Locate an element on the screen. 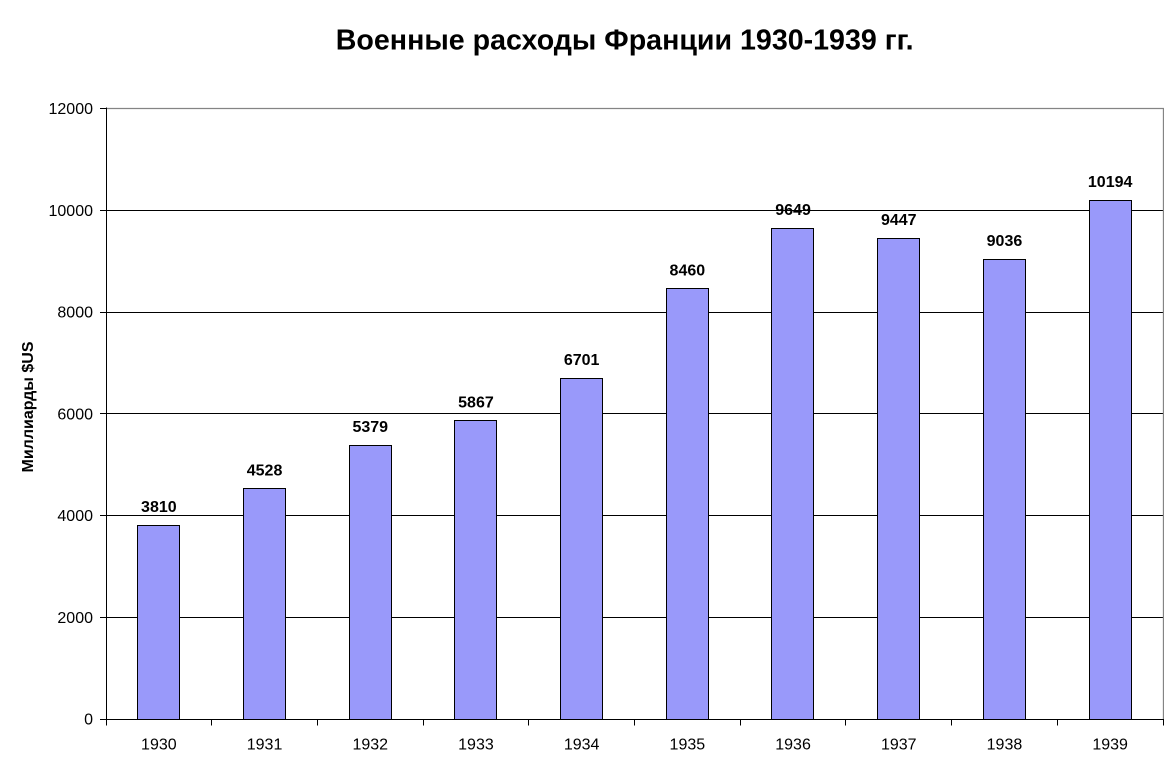  svg-text: 1937 is located at coordinates (899, 745).